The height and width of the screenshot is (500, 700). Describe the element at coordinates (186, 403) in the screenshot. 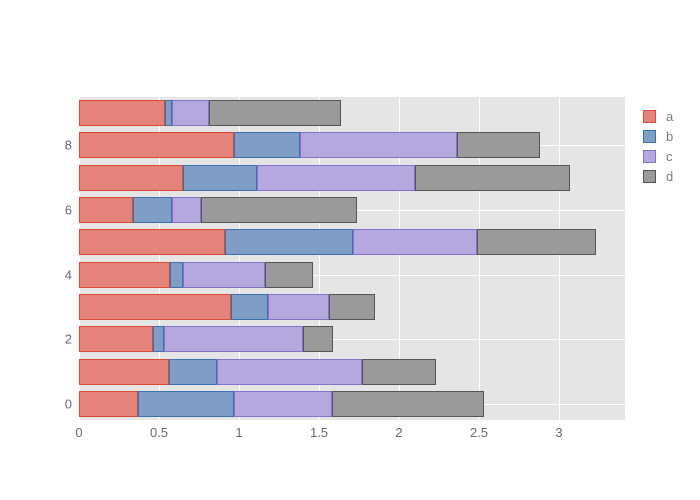

I see `bar-0-segment-b` at that location.